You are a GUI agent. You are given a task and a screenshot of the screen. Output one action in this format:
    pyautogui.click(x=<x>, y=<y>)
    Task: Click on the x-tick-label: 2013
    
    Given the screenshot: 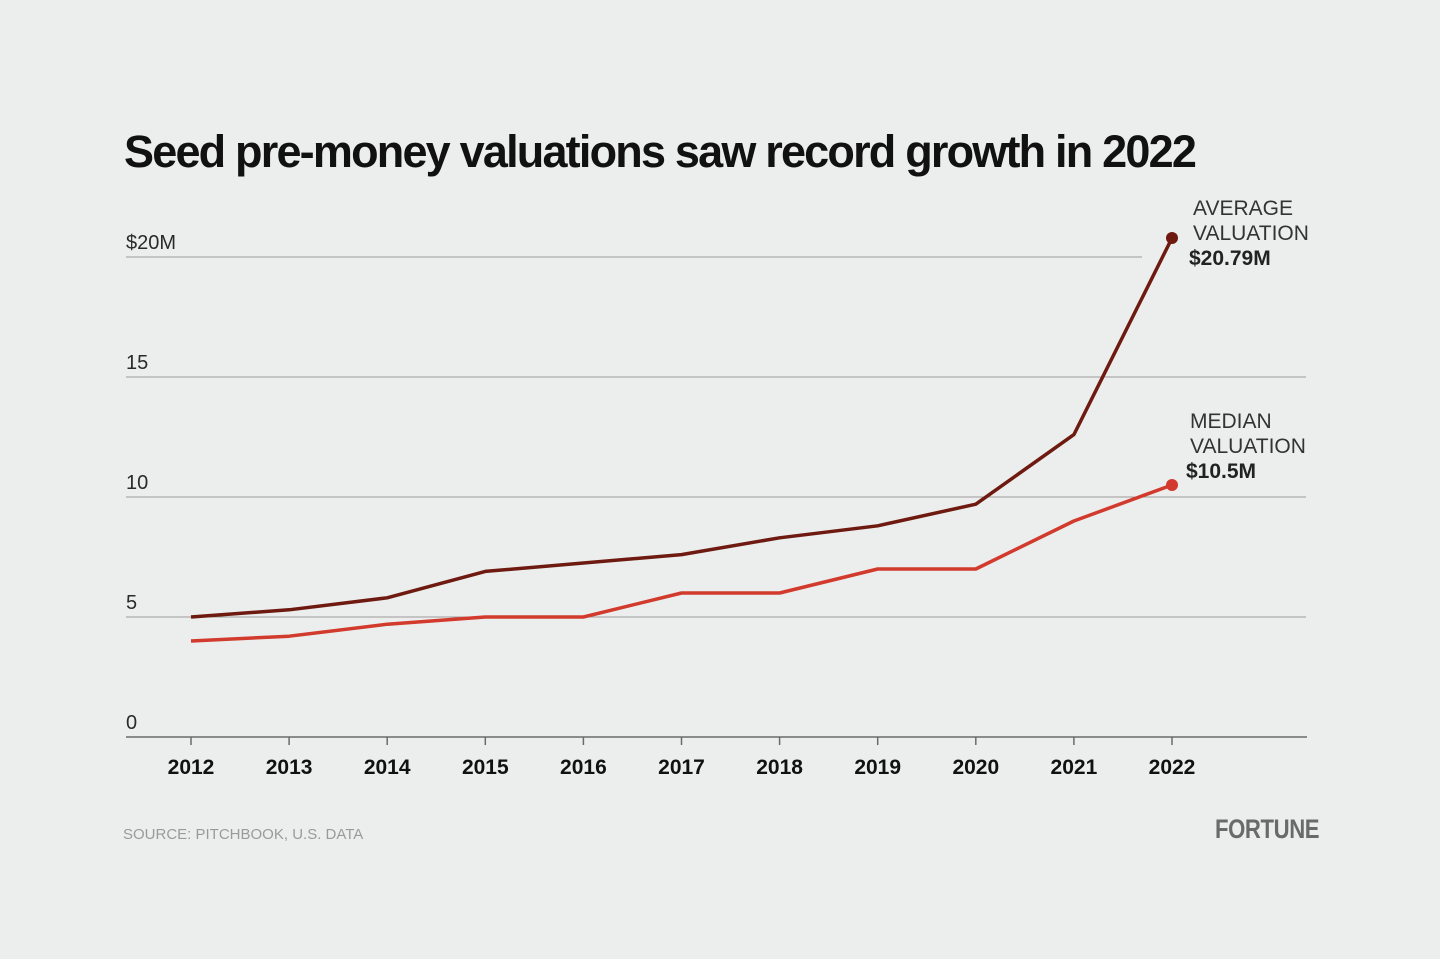 What is the action you would take?
    pyautogui.click(x=289, y=767)
    